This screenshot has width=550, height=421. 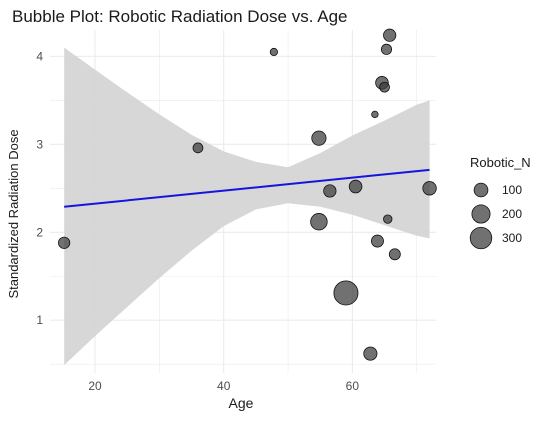 I want to click on y-axis-label: Standardized Radiation Dose, so click(x=13, y=213).